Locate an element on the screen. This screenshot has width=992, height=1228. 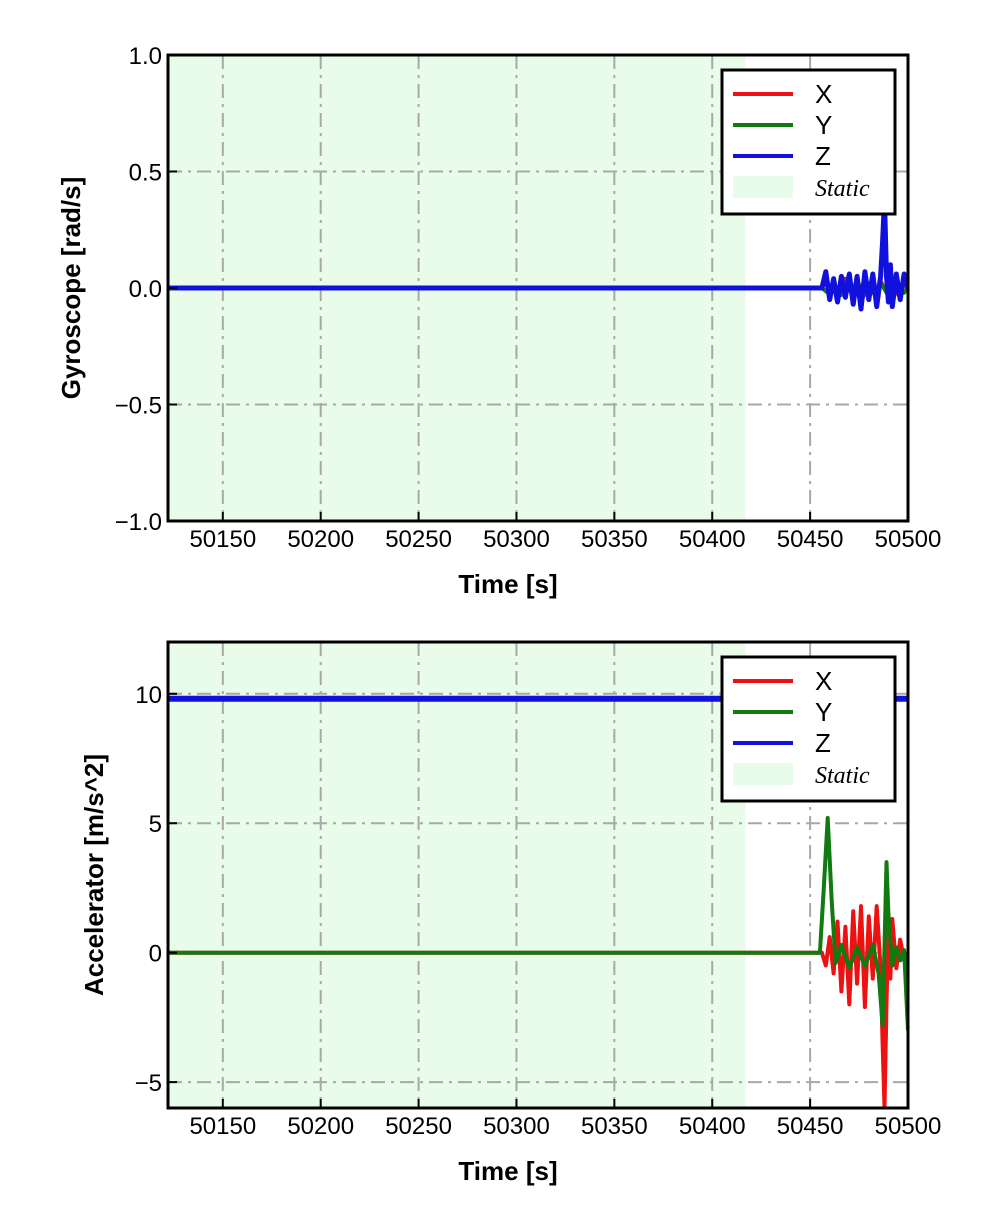
y-tick-label: −5 is located at coordinates (148, 1083).